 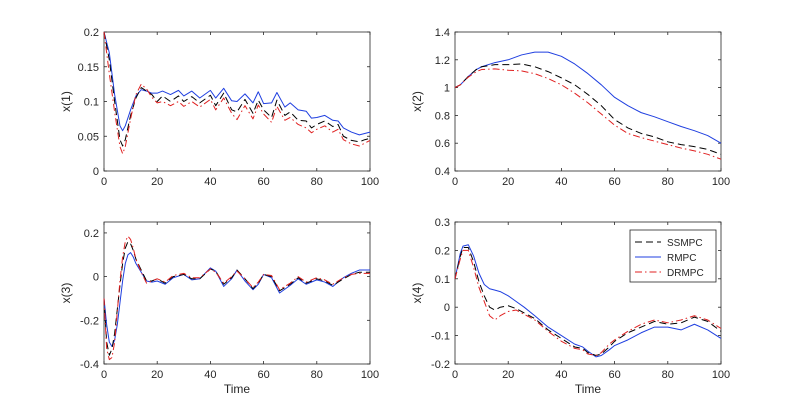 I want to click on y-tick-label: 1.4, so click(x=442, y=33).